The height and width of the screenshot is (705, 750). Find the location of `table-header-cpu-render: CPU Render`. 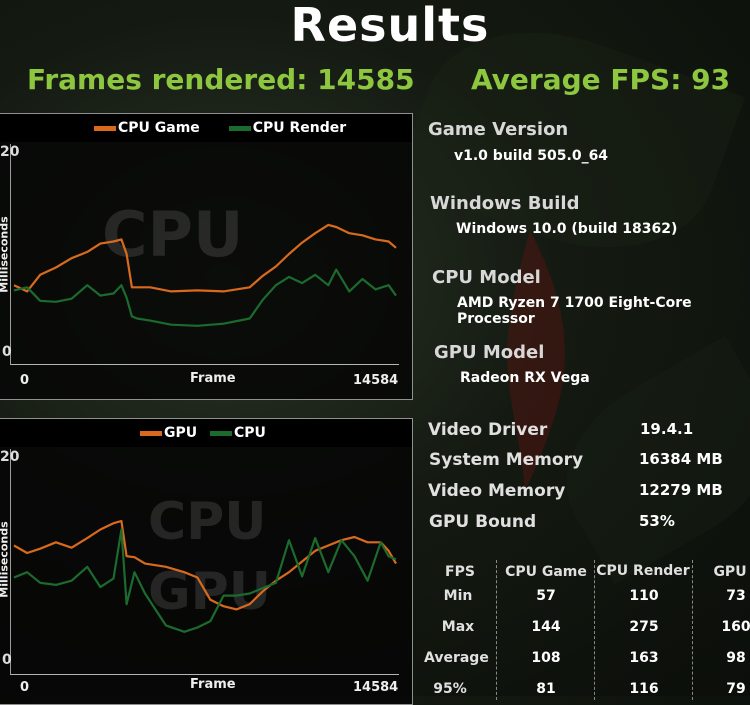

table-header-cpu-render: CPU Render is located at coordinates (643, 571).